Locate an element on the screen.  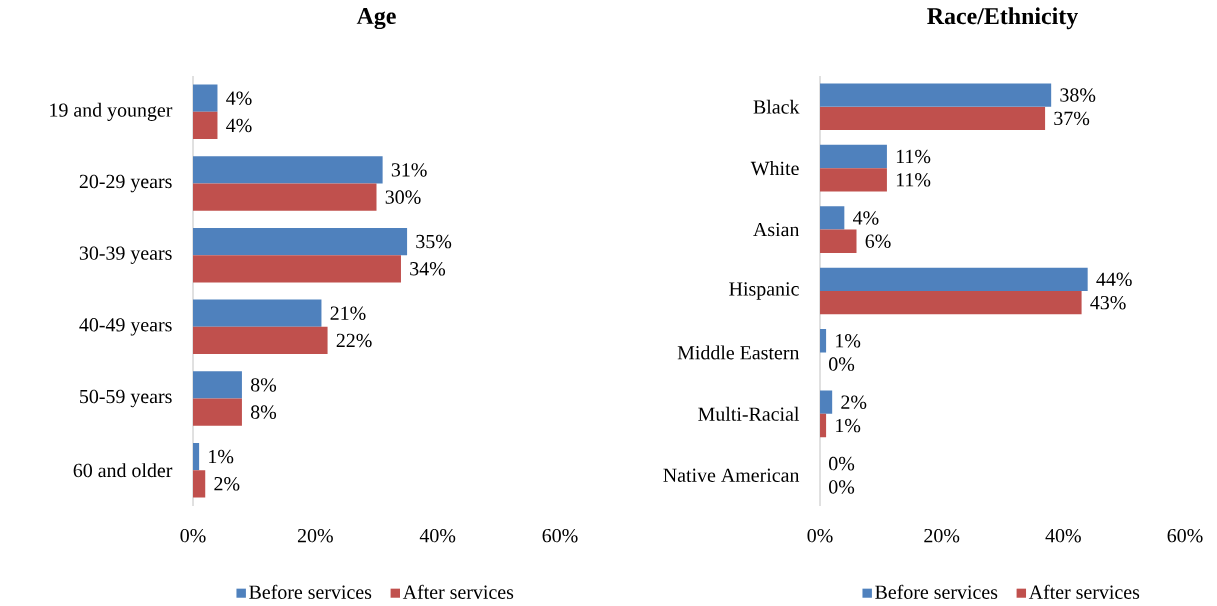
y-tick-label: 19 and younger is located at coordinates (111, 111).